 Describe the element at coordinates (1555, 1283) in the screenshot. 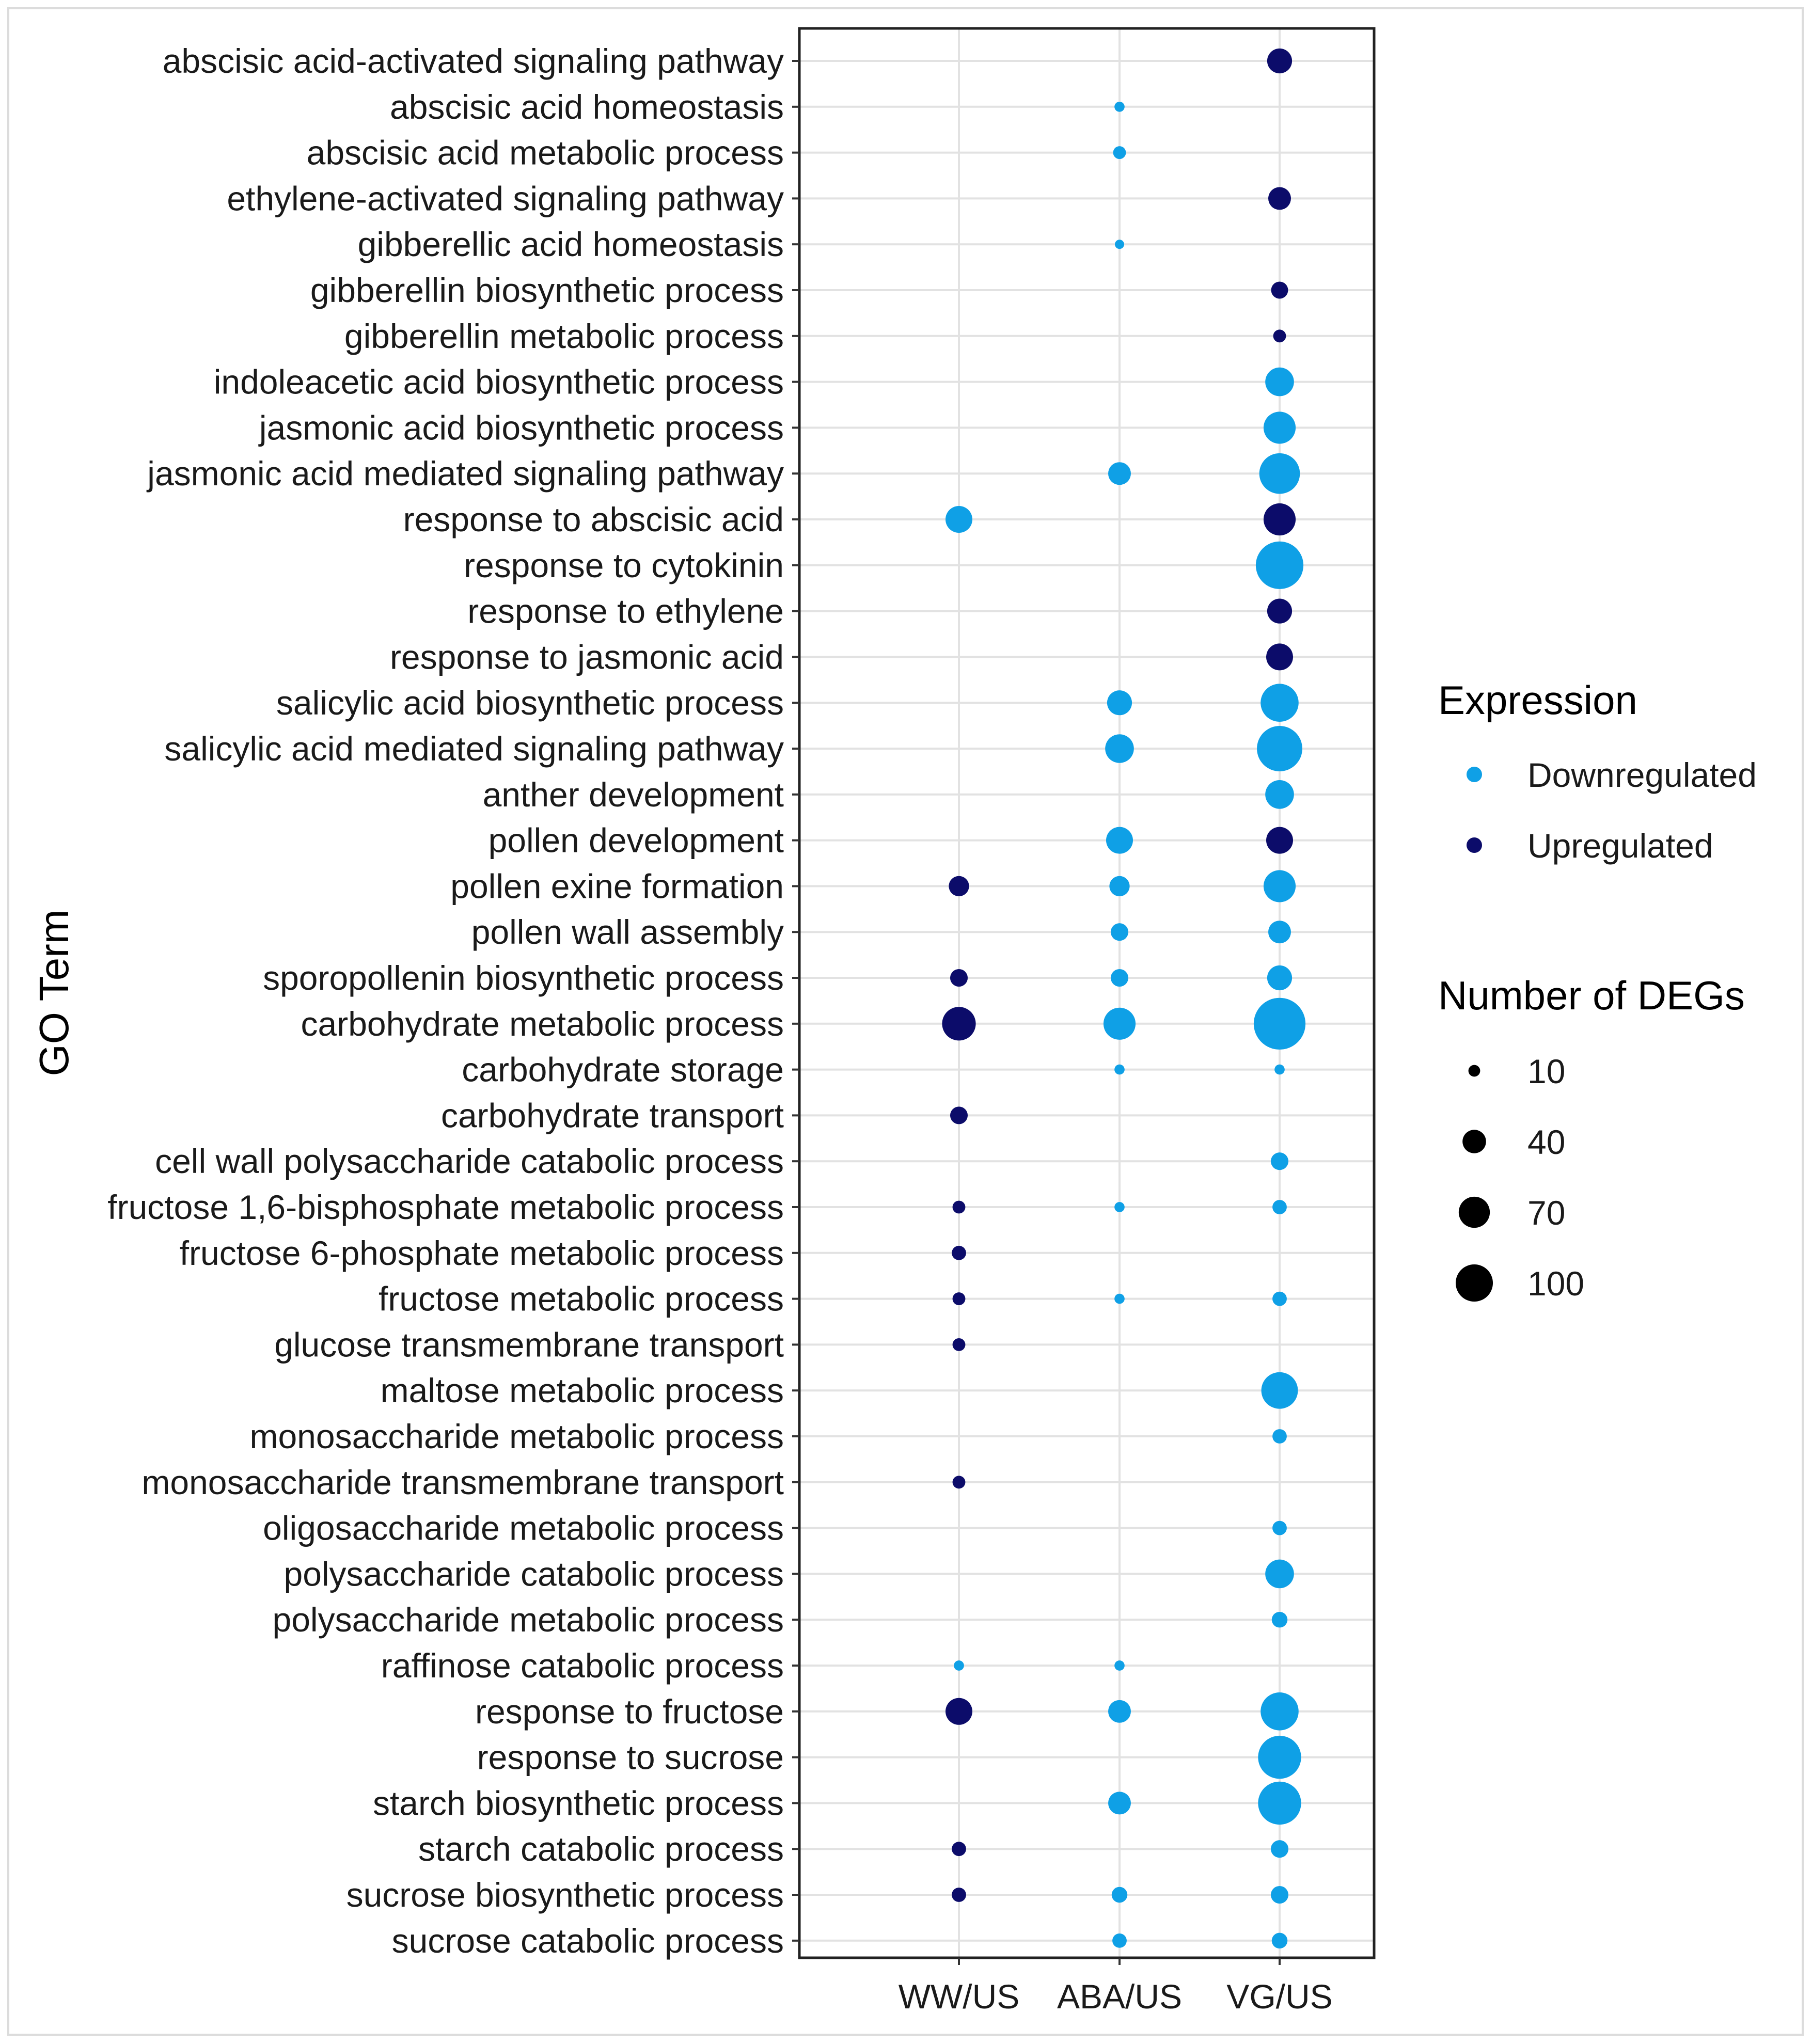

I see `legend-size-label: 100` at that location.